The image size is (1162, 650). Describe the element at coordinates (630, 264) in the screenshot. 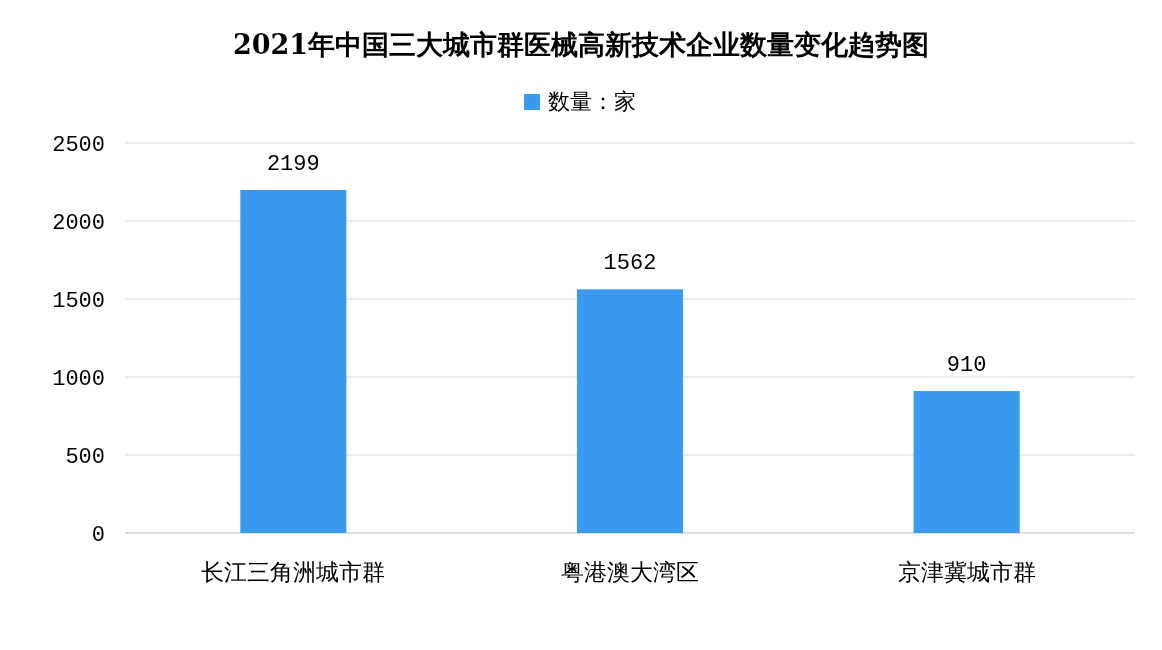

I see `data-label: 1562` at that location.